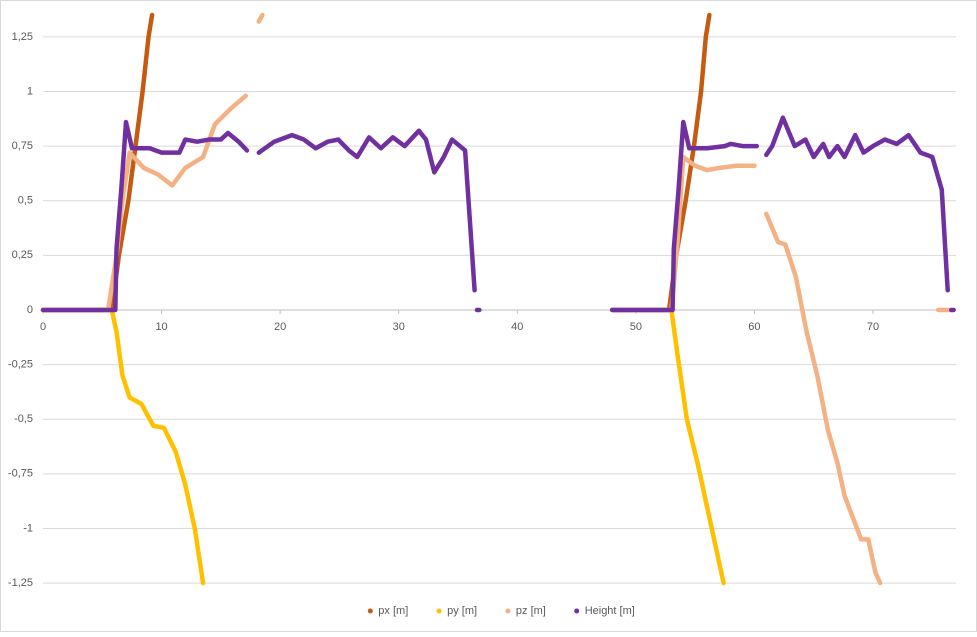  Describe the element at coordinates (23, 419) in the screenshot. I see `y-tick-label: -0,5` at that location.